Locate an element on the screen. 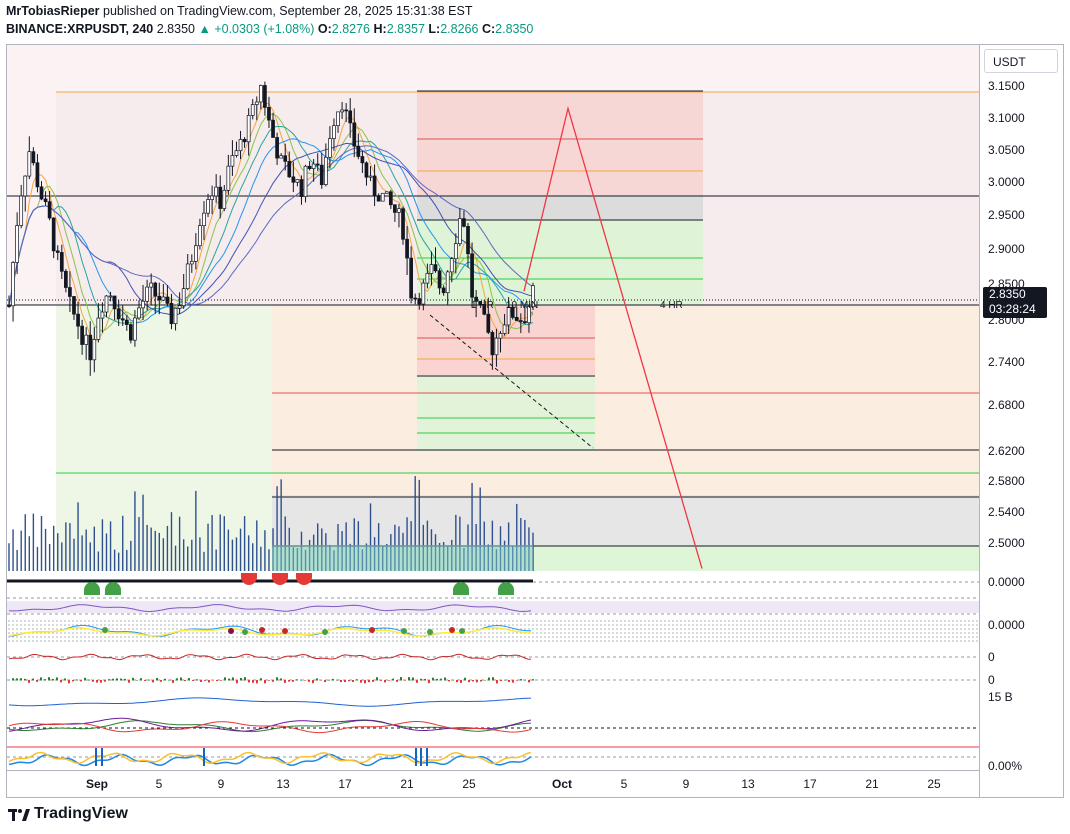 This screenshot has height=834, width=1070. pane6-label: 15 B is located at coordinates (1000, 697).